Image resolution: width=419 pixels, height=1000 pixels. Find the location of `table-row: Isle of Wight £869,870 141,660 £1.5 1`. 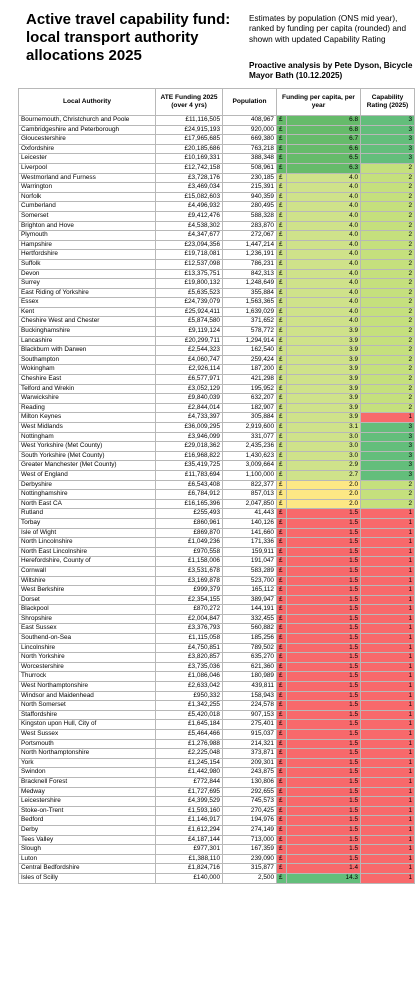

table-row: Isle of Wight £869,870 141,660 £1.5 1 is located at coordinates (216, 533).